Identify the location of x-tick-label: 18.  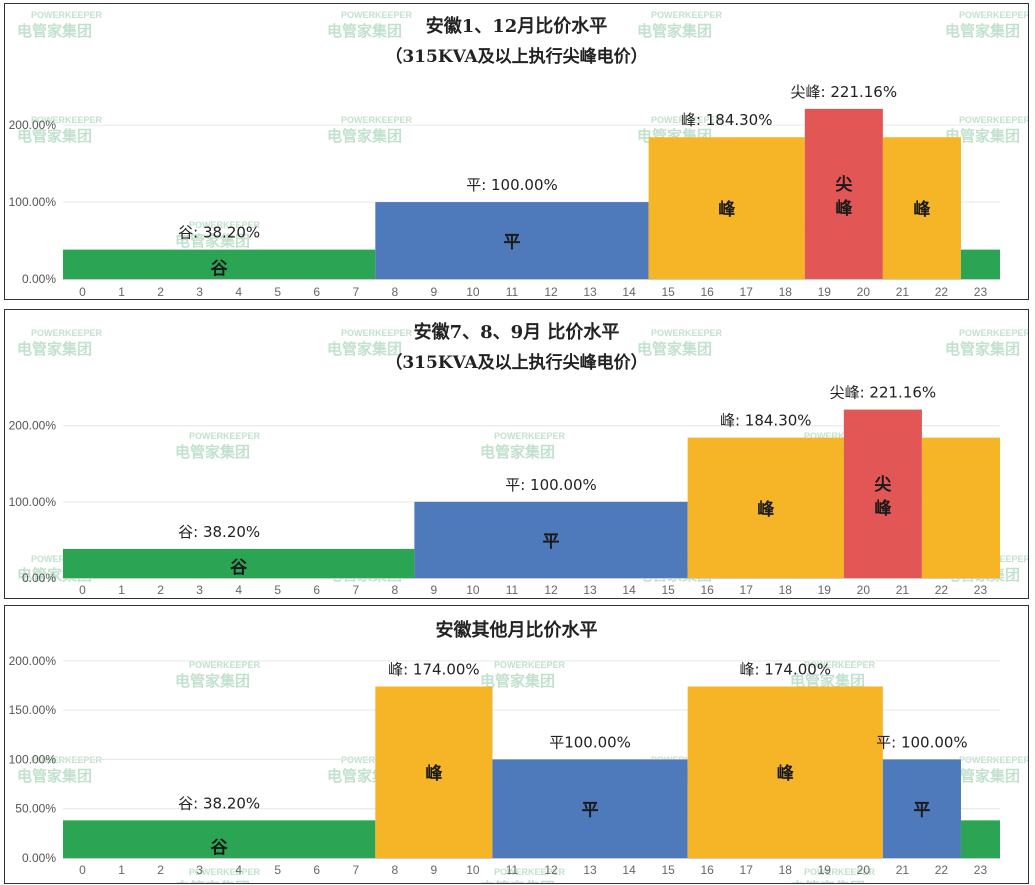
(786, 870).